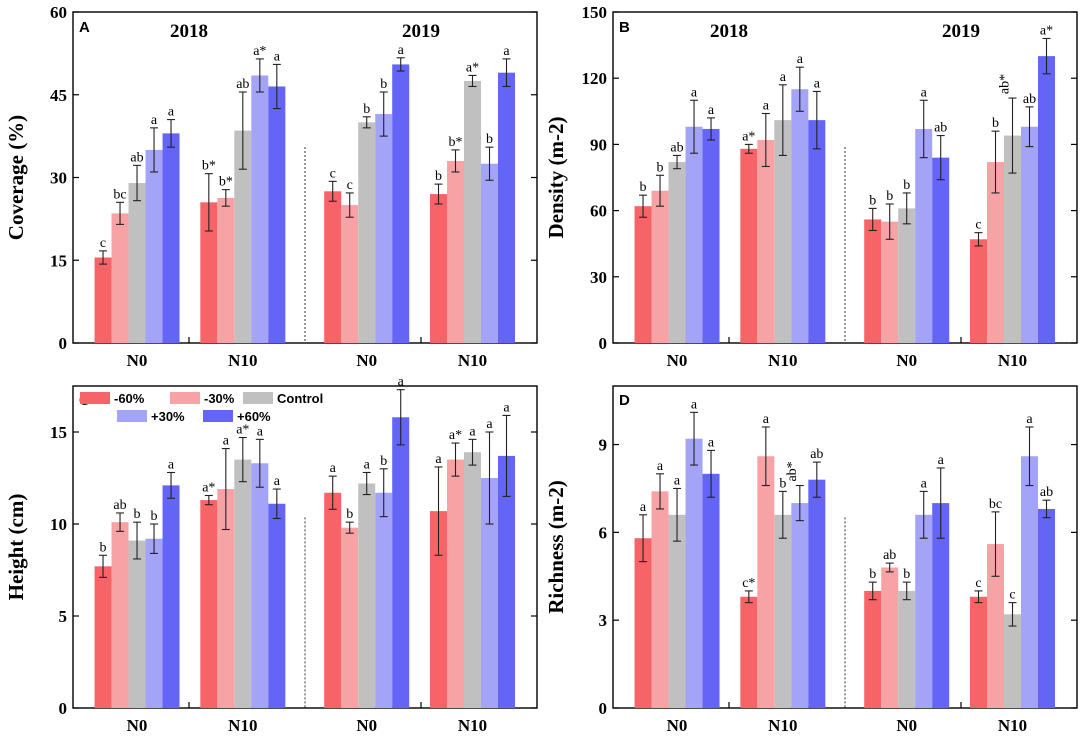 This screenshot has height=750, width=1084. Describe the element at coordinates (16, 177) in the screenshot. I see `y-axis-label: Coverage (%)` at that location.